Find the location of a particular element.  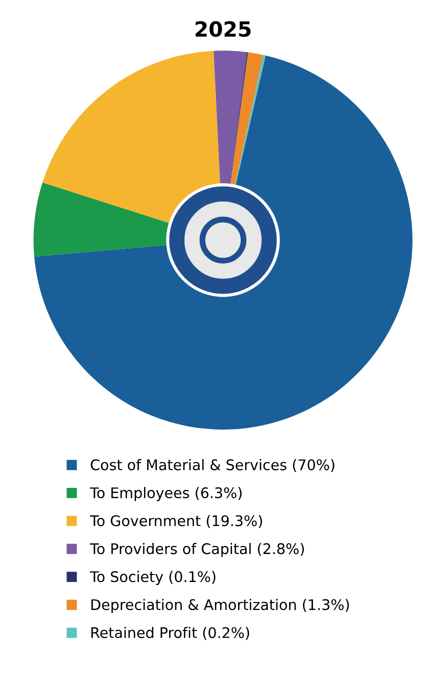

legend-label: To Employees (6.3%) is located at coordinates (166, 494).